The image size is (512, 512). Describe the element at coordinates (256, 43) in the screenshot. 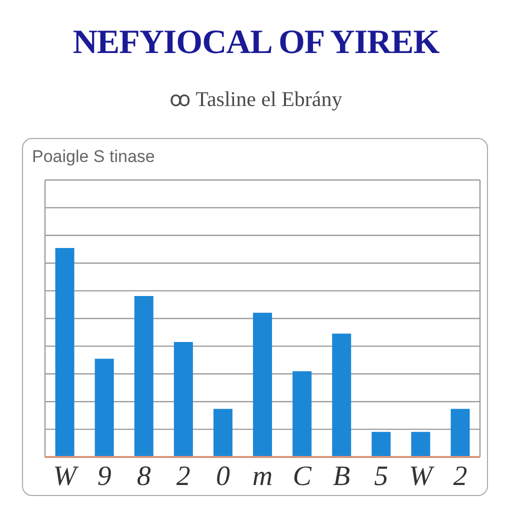

I see `chart-title: NEFYIOCAL OF YIREK` at that location.